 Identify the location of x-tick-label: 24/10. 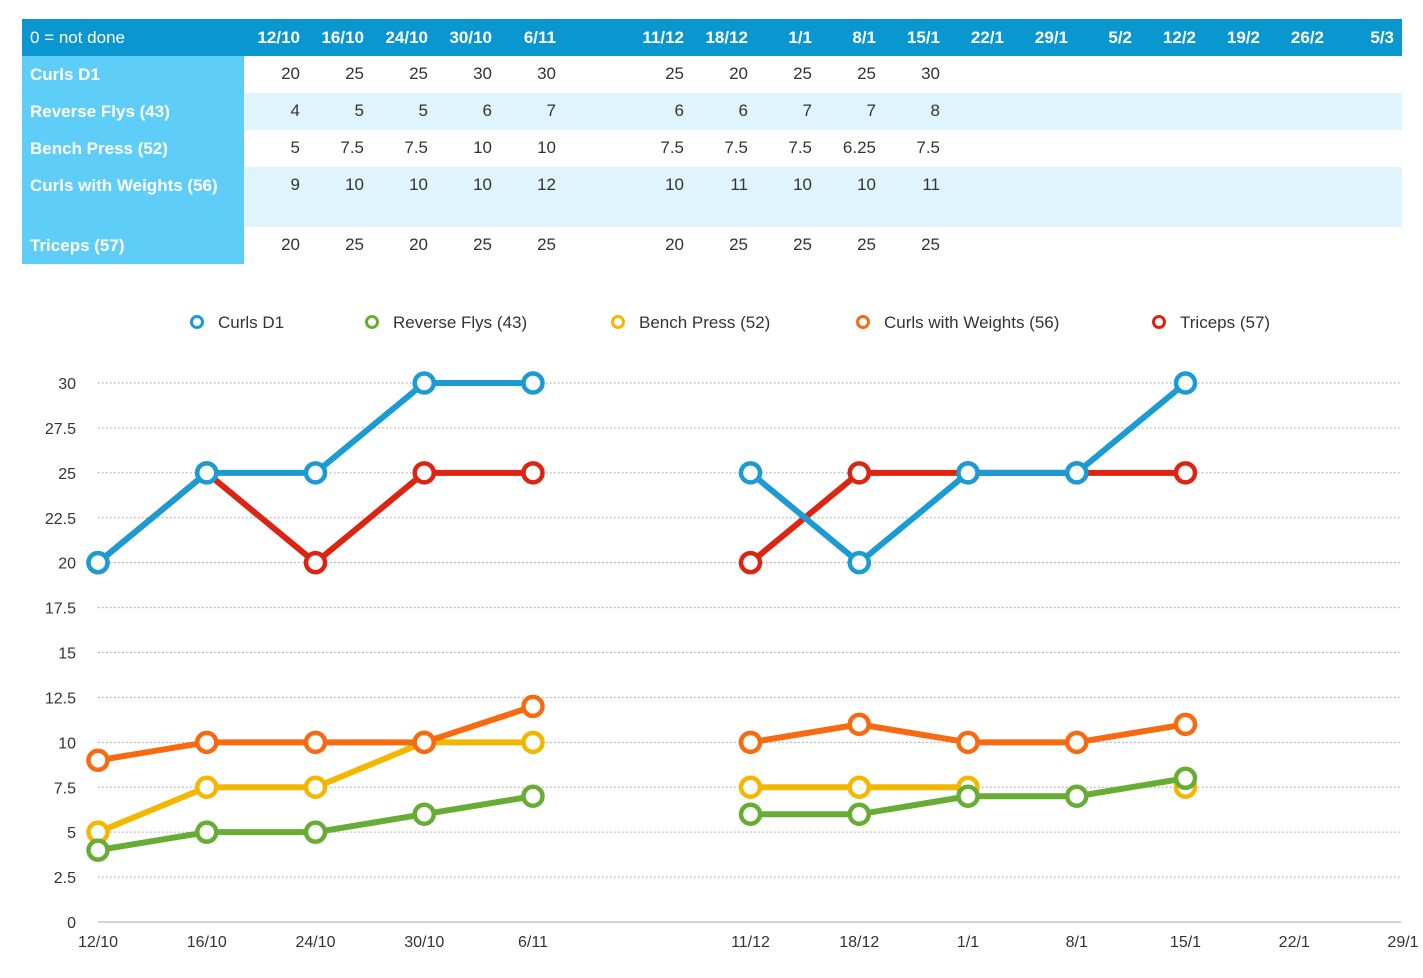
(315, 942).